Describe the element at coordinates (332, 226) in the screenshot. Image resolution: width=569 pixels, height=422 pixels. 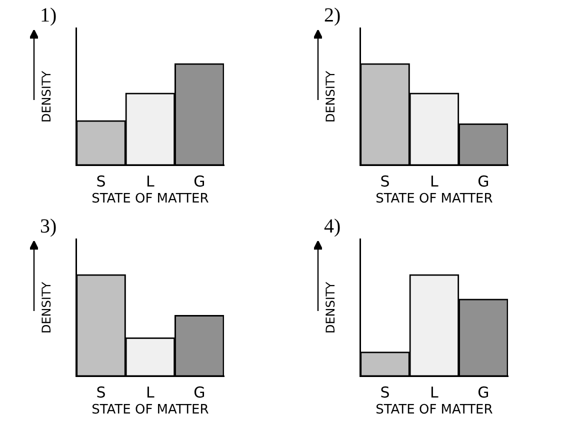
I see `chart-title: 4)` at that location.